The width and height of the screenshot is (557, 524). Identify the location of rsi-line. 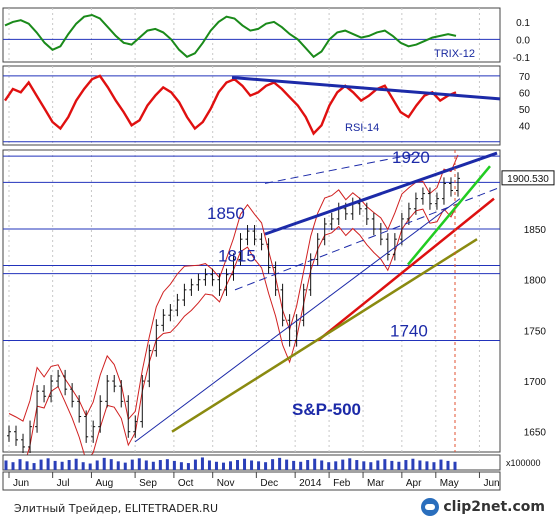
(230, 105).